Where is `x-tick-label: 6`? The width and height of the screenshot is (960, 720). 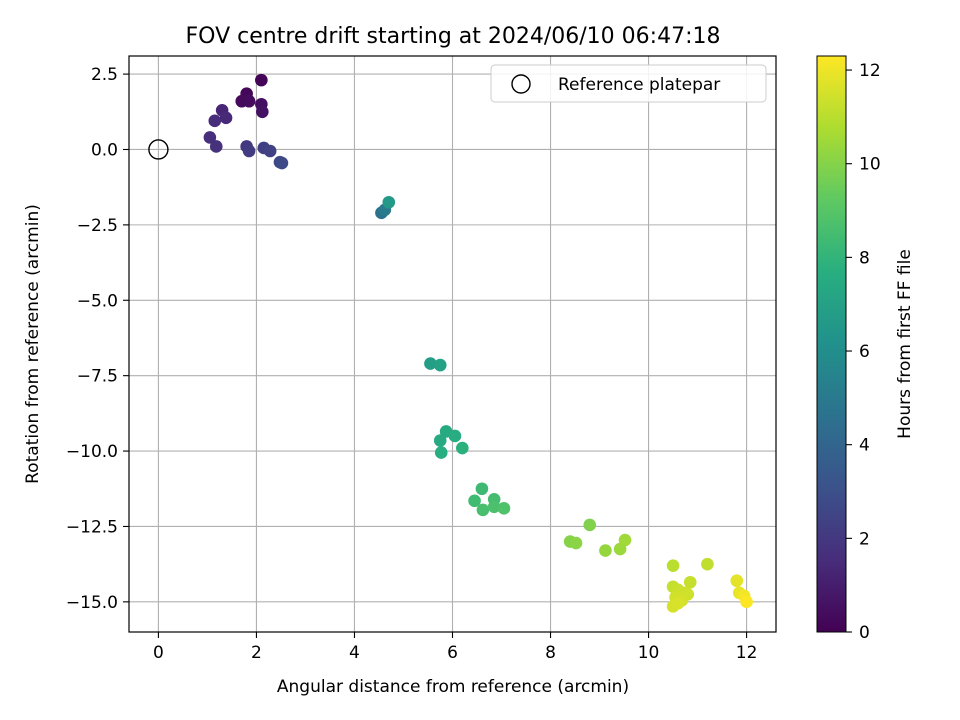
x-tick-label: 6 is located at coordinates (452, 653).